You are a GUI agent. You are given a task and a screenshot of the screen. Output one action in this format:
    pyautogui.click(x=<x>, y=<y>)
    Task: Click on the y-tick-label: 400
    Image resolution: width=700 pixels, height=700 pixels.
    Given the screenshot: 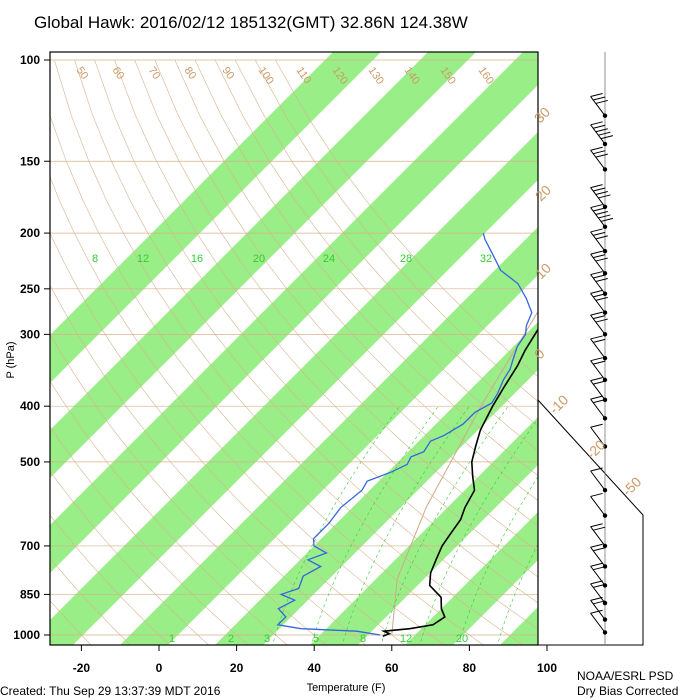 What is the action you would take?
    pyautogui.click(x=30, y=406)
    